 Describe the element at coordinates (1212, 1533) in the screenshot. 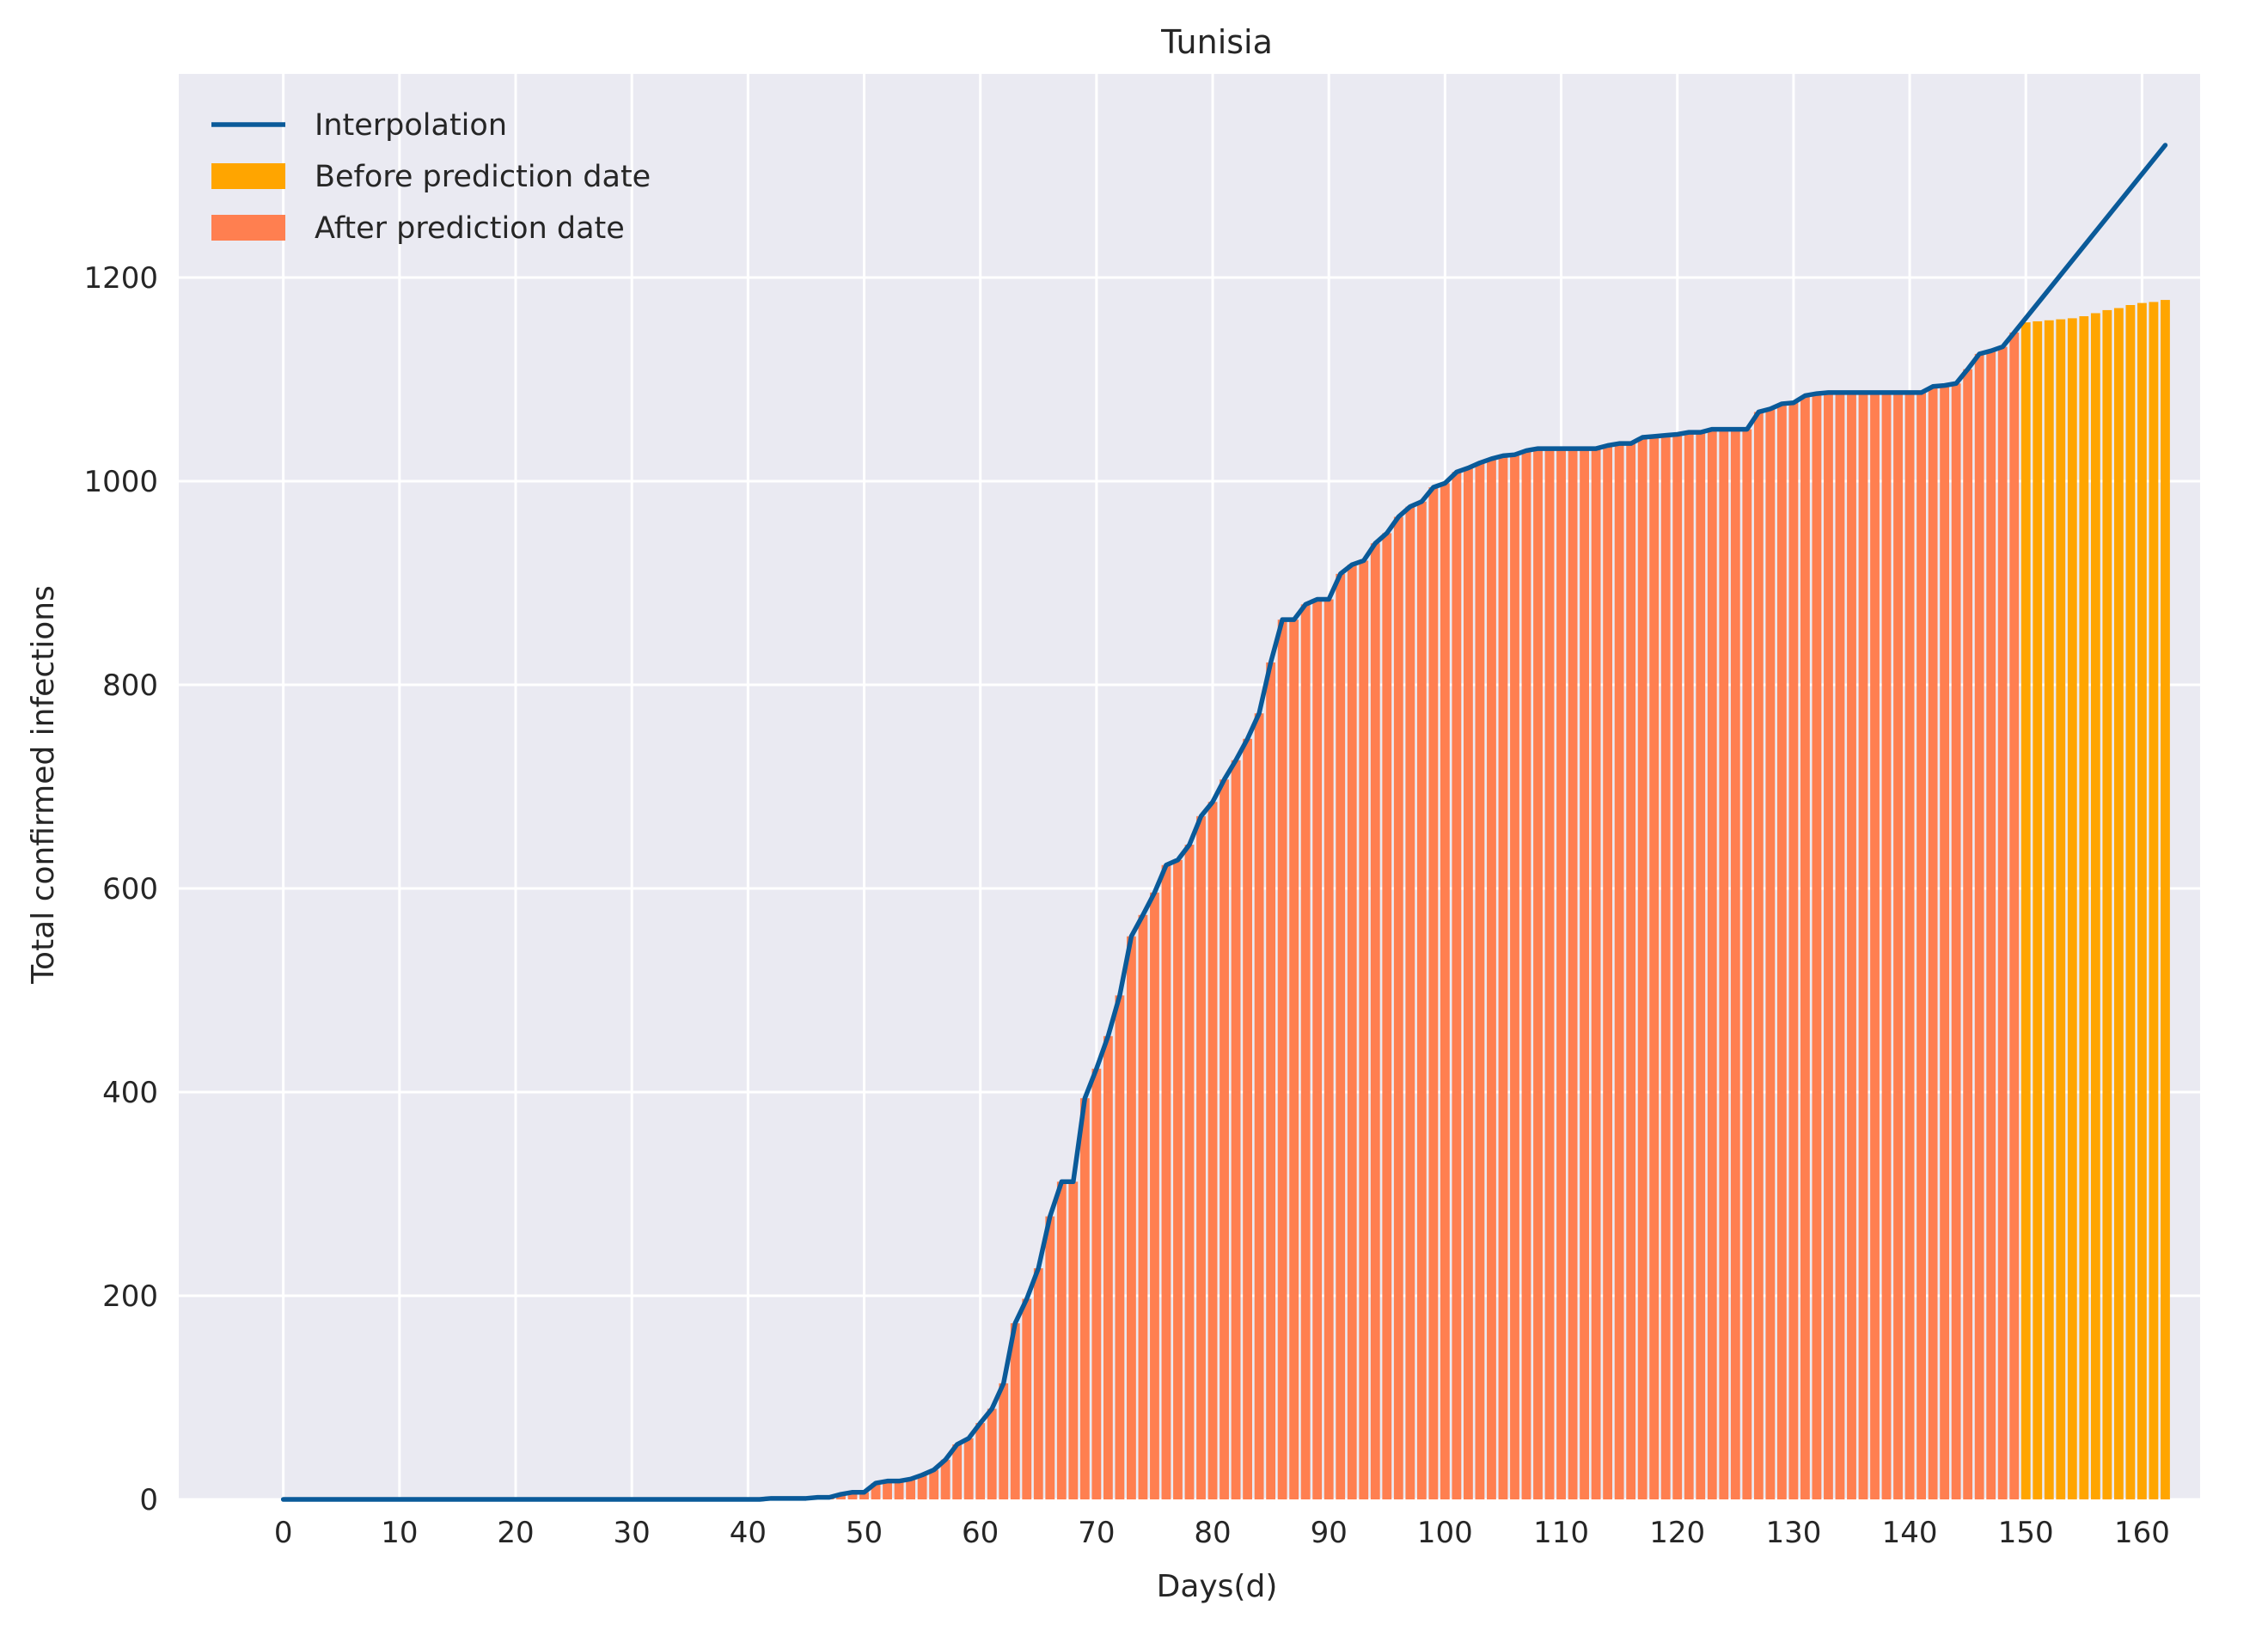

I see `x-tick-label: 80` at that location.